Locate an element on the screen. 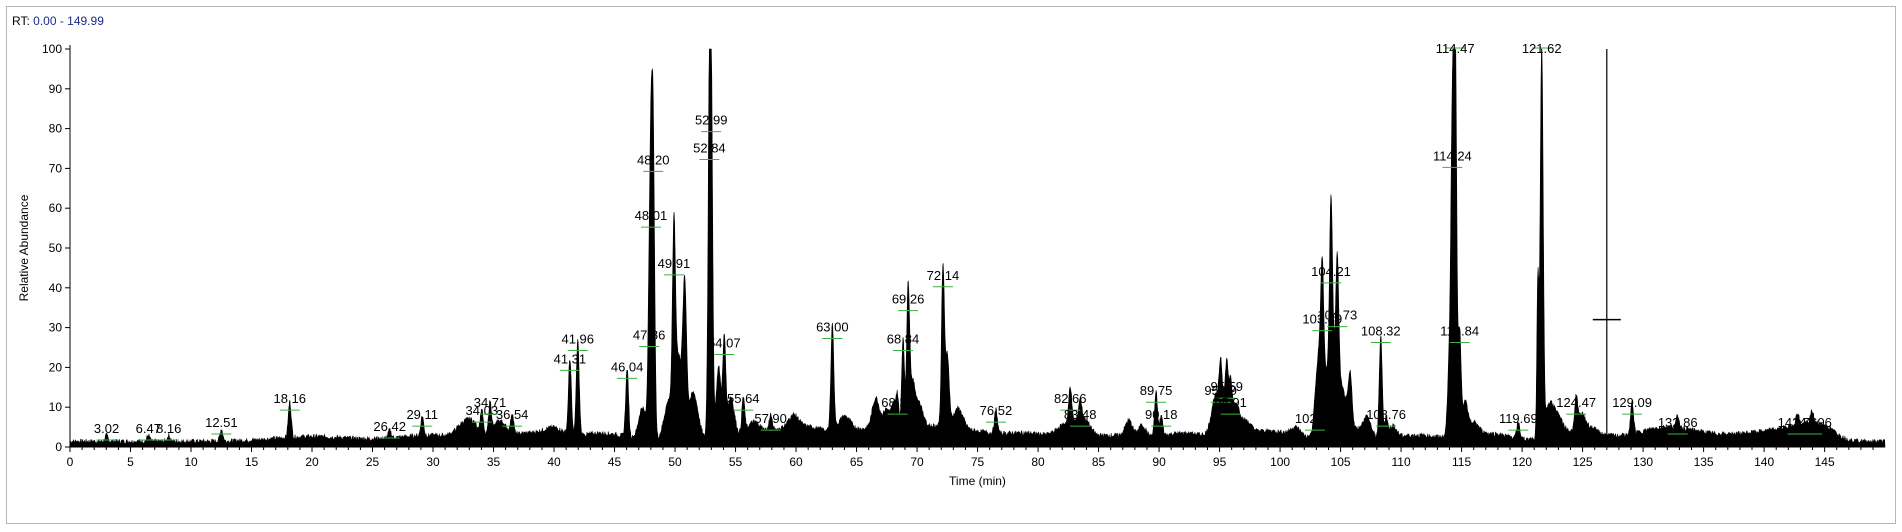 The image size is (1902, 532). y-tick-label: 100 is located at coordinates (52, 49).